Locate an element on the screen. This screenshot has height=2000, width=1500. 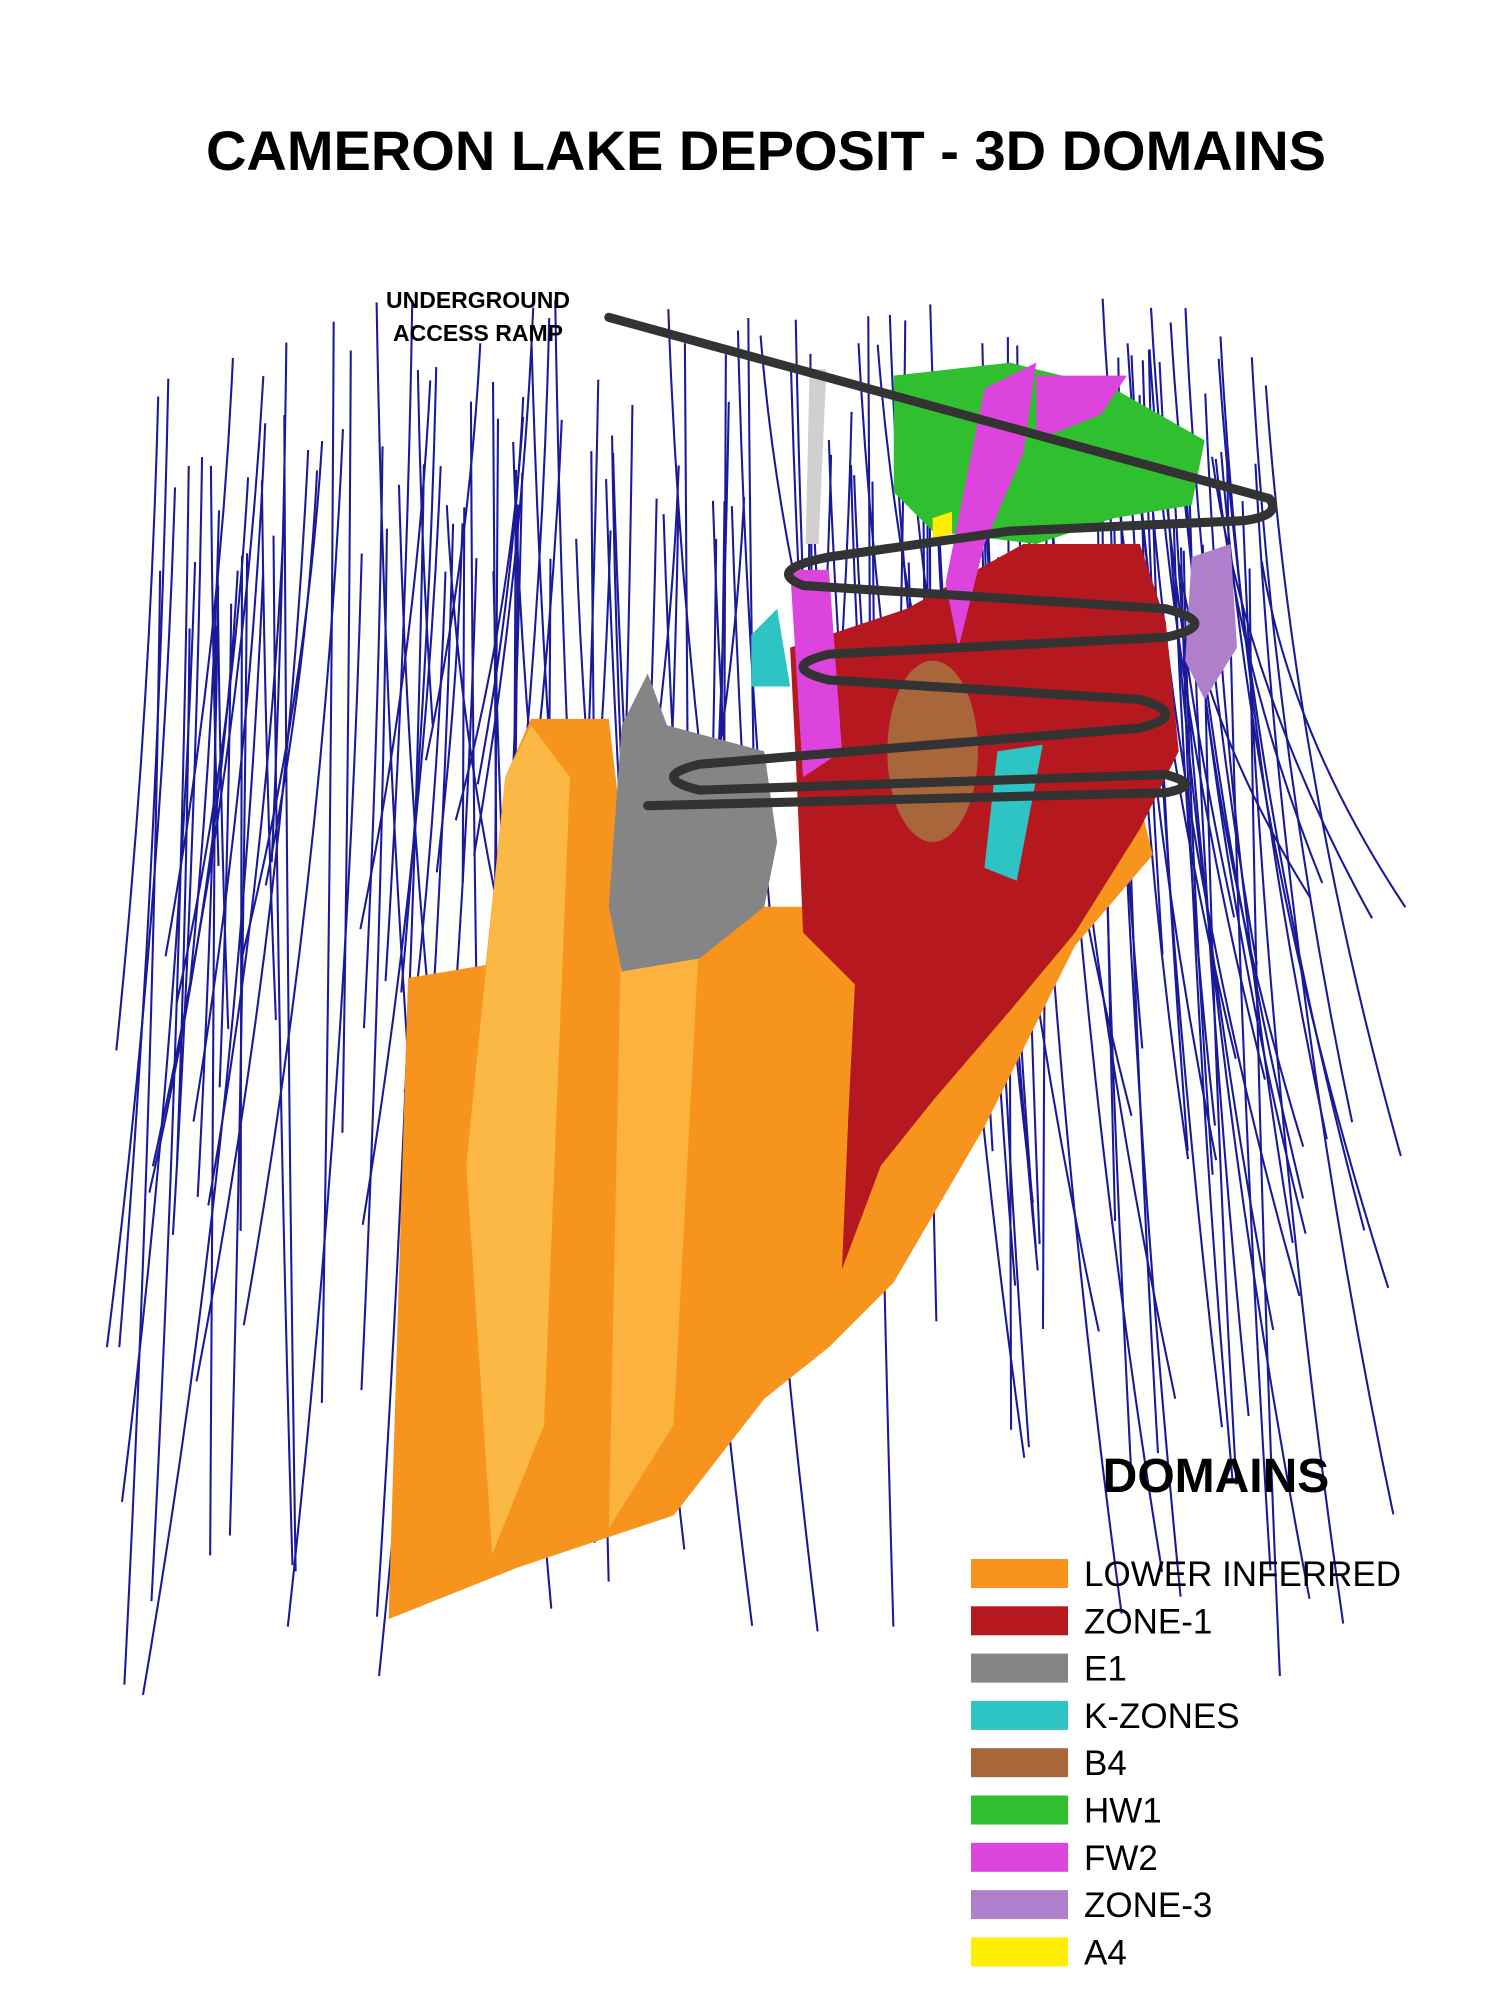
annotation-line: UNDERGROUND is located at coordinates (478, 300).